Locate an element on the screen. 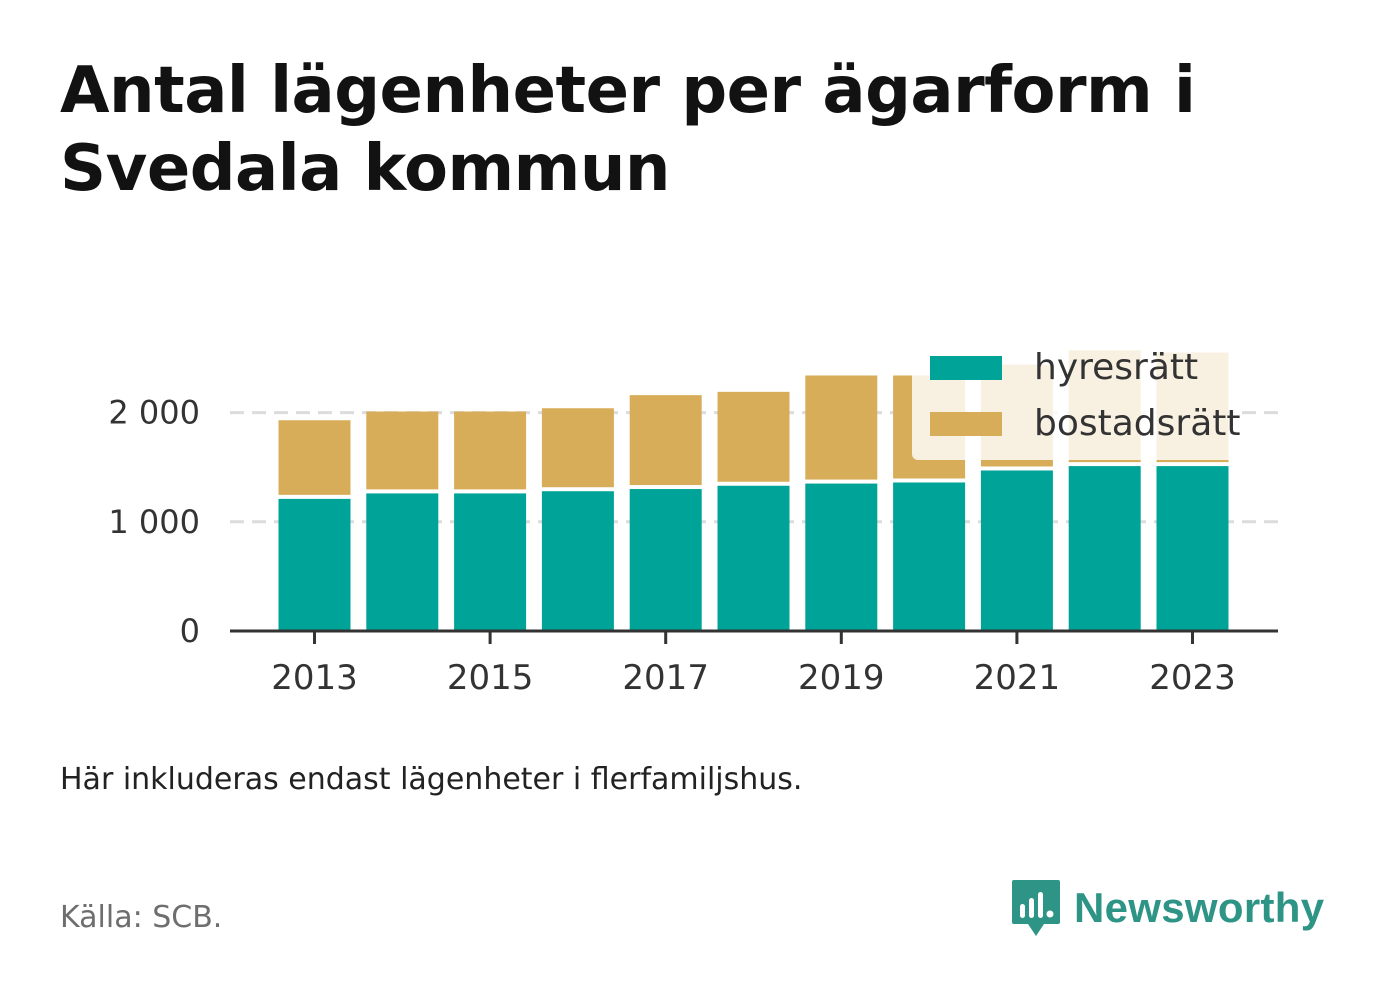 Image resolution: width=1382 pixels, height=999 pixels. x-tick-label: 2023 is located at coordinates (1192, 678).